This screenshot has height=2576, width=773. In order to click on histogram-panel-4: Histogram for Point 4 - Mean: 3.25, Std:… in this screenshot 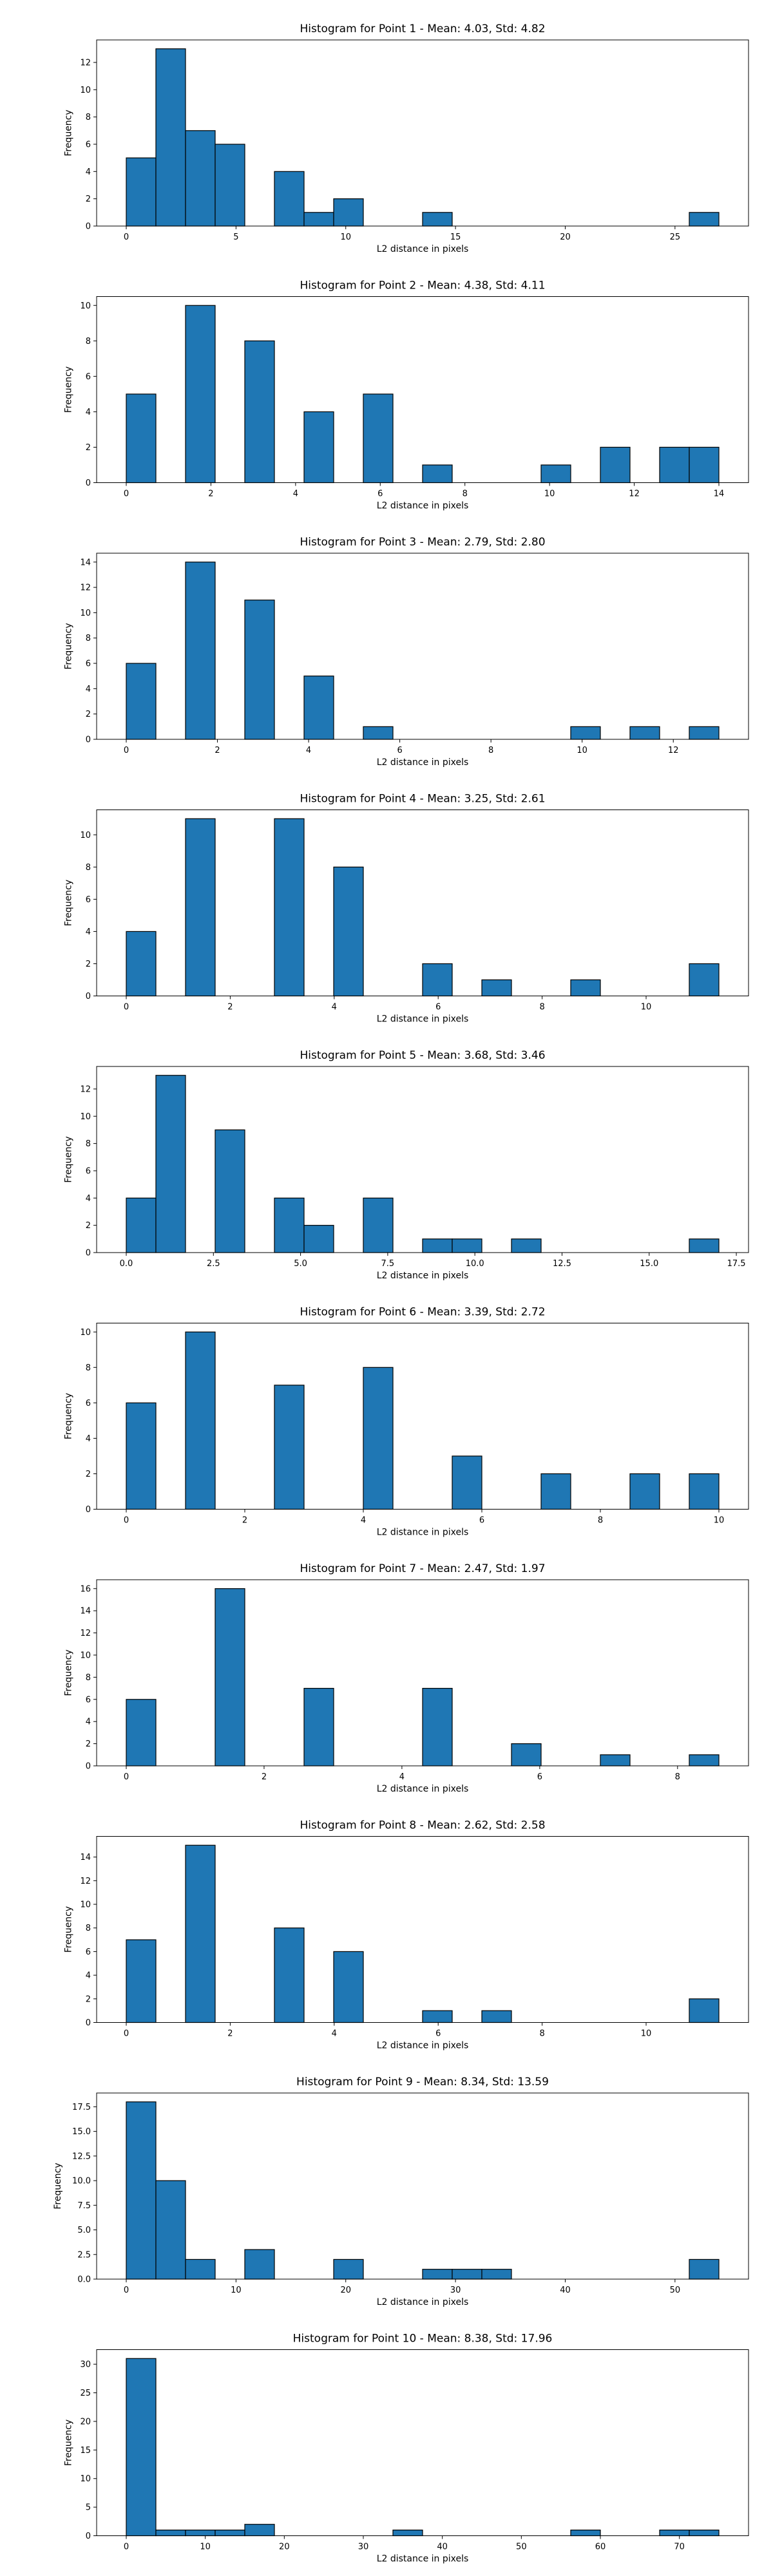, I will do `click(406, 909)`.